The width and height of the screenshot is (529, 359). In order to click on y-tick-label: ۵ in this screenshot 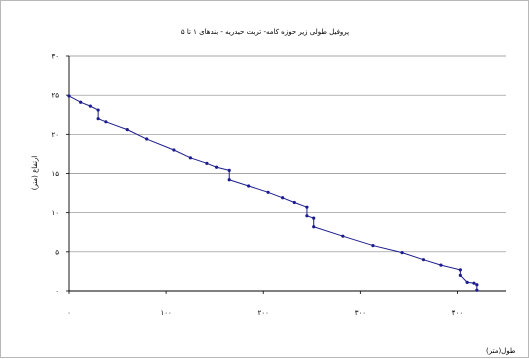, I will do `click(57, 252)`.